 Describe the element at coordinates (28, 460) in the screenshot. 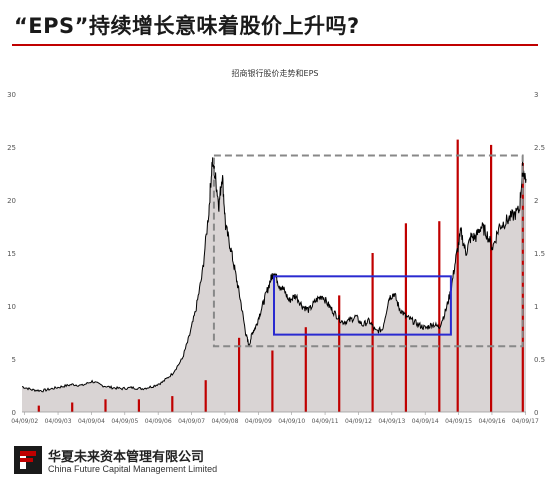

I see `company-logo-icon` at that location.